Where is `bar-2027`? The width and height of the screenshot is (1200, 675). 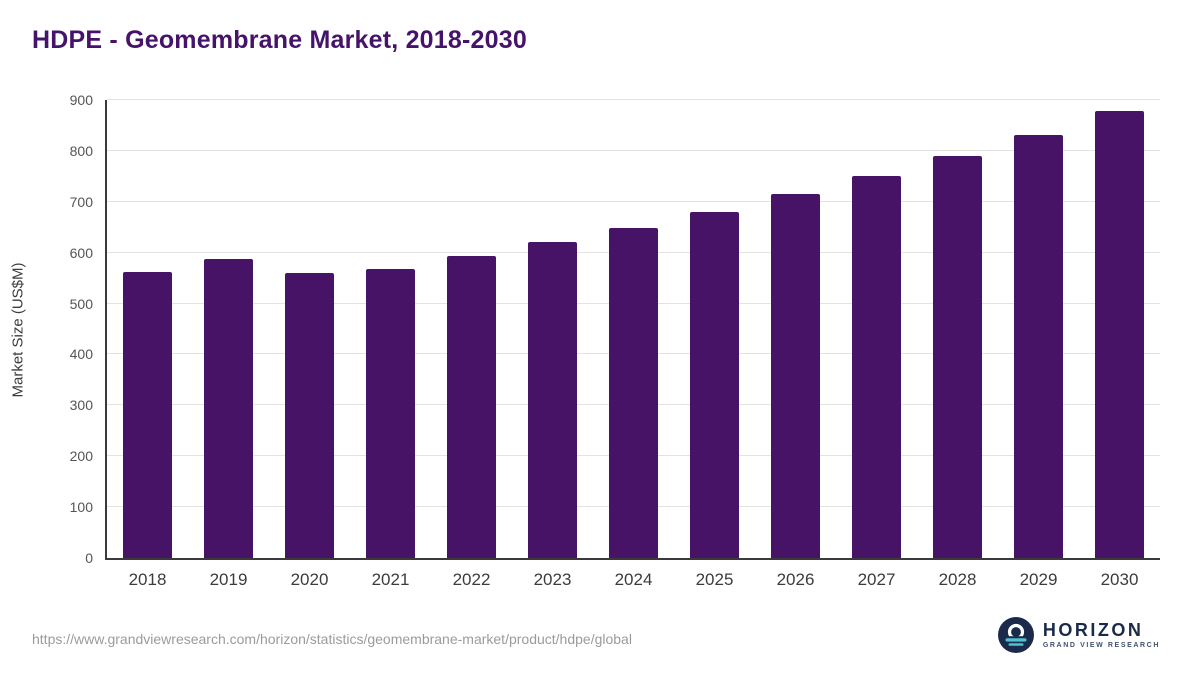 bar-2027 is located at coordinates (876, 367).